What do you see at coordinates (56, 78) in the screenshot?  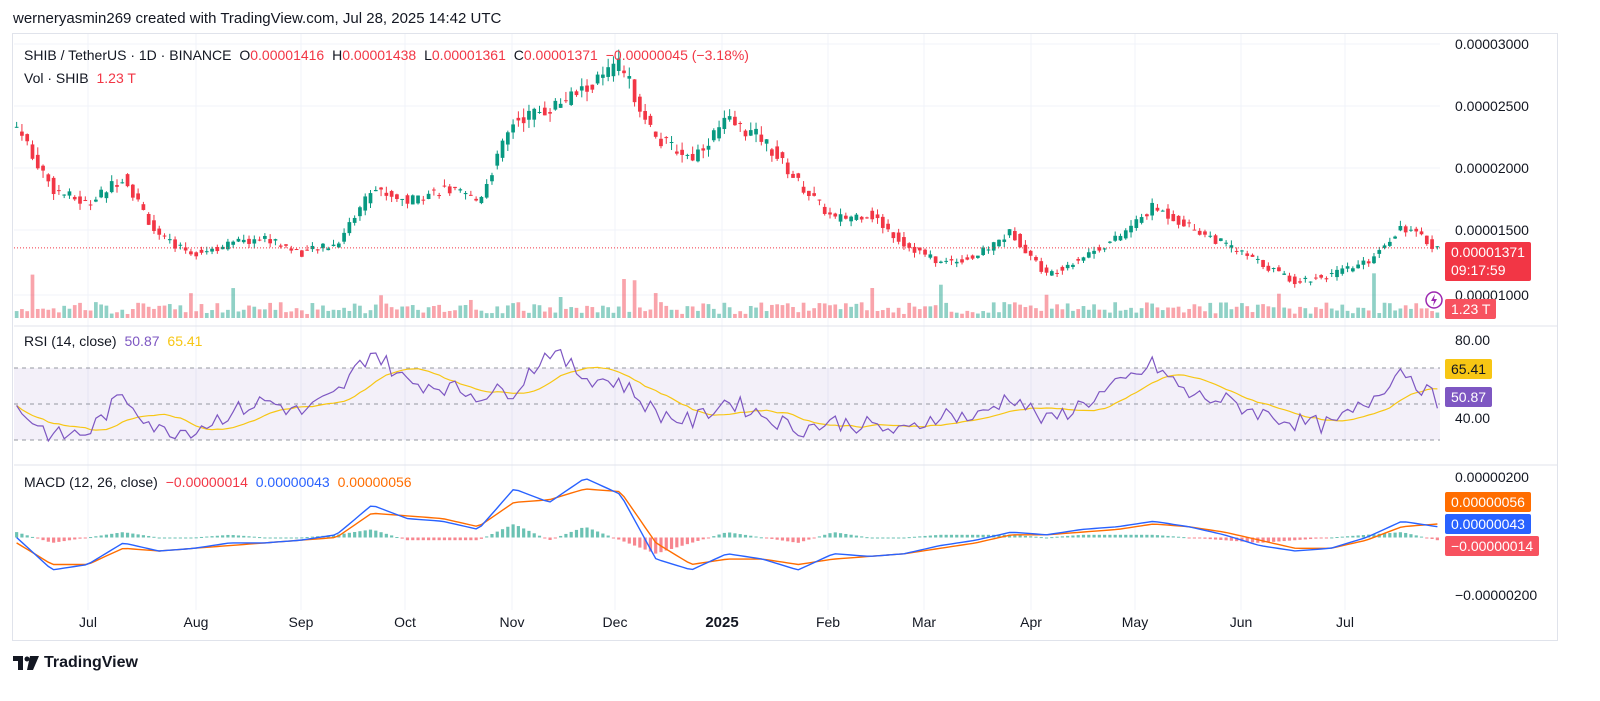 I see `volume-label: Vol · SHIB` at bounding box center [56, 78].